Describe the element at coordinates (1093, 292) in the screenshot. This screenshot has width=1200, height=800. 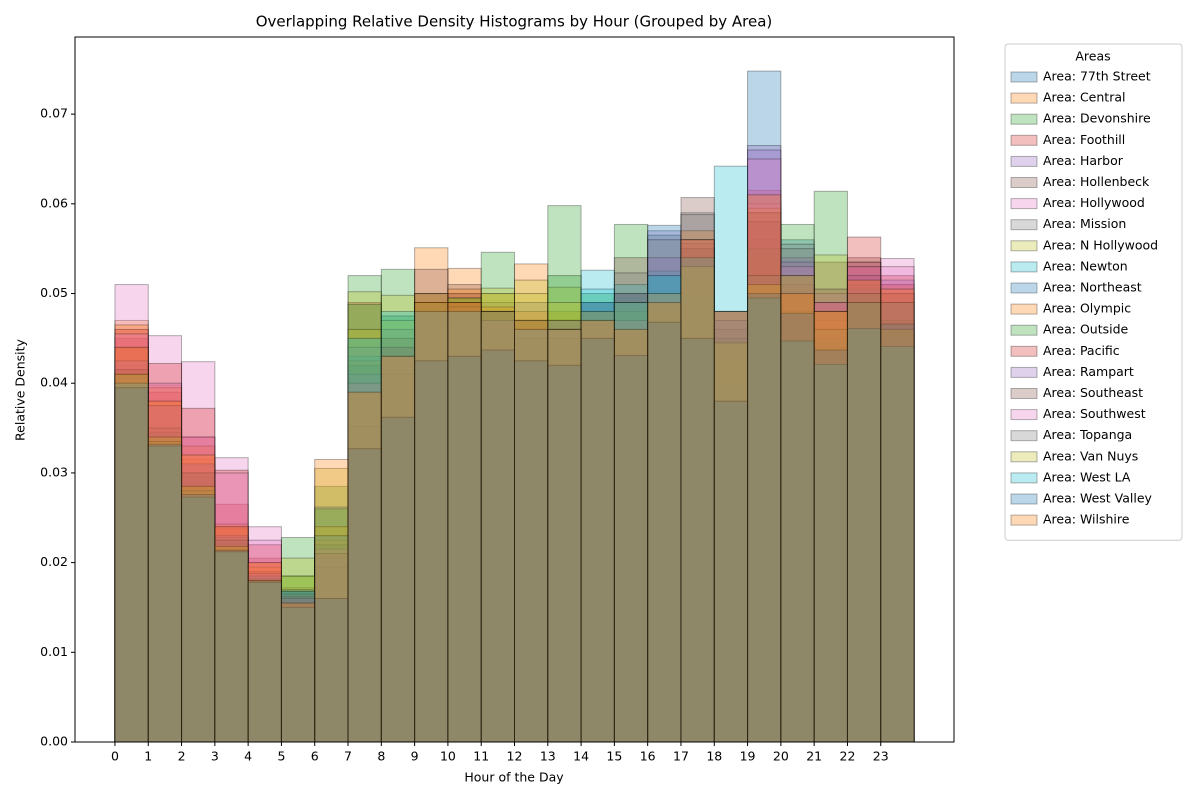
I see `legend-frame` at that location.